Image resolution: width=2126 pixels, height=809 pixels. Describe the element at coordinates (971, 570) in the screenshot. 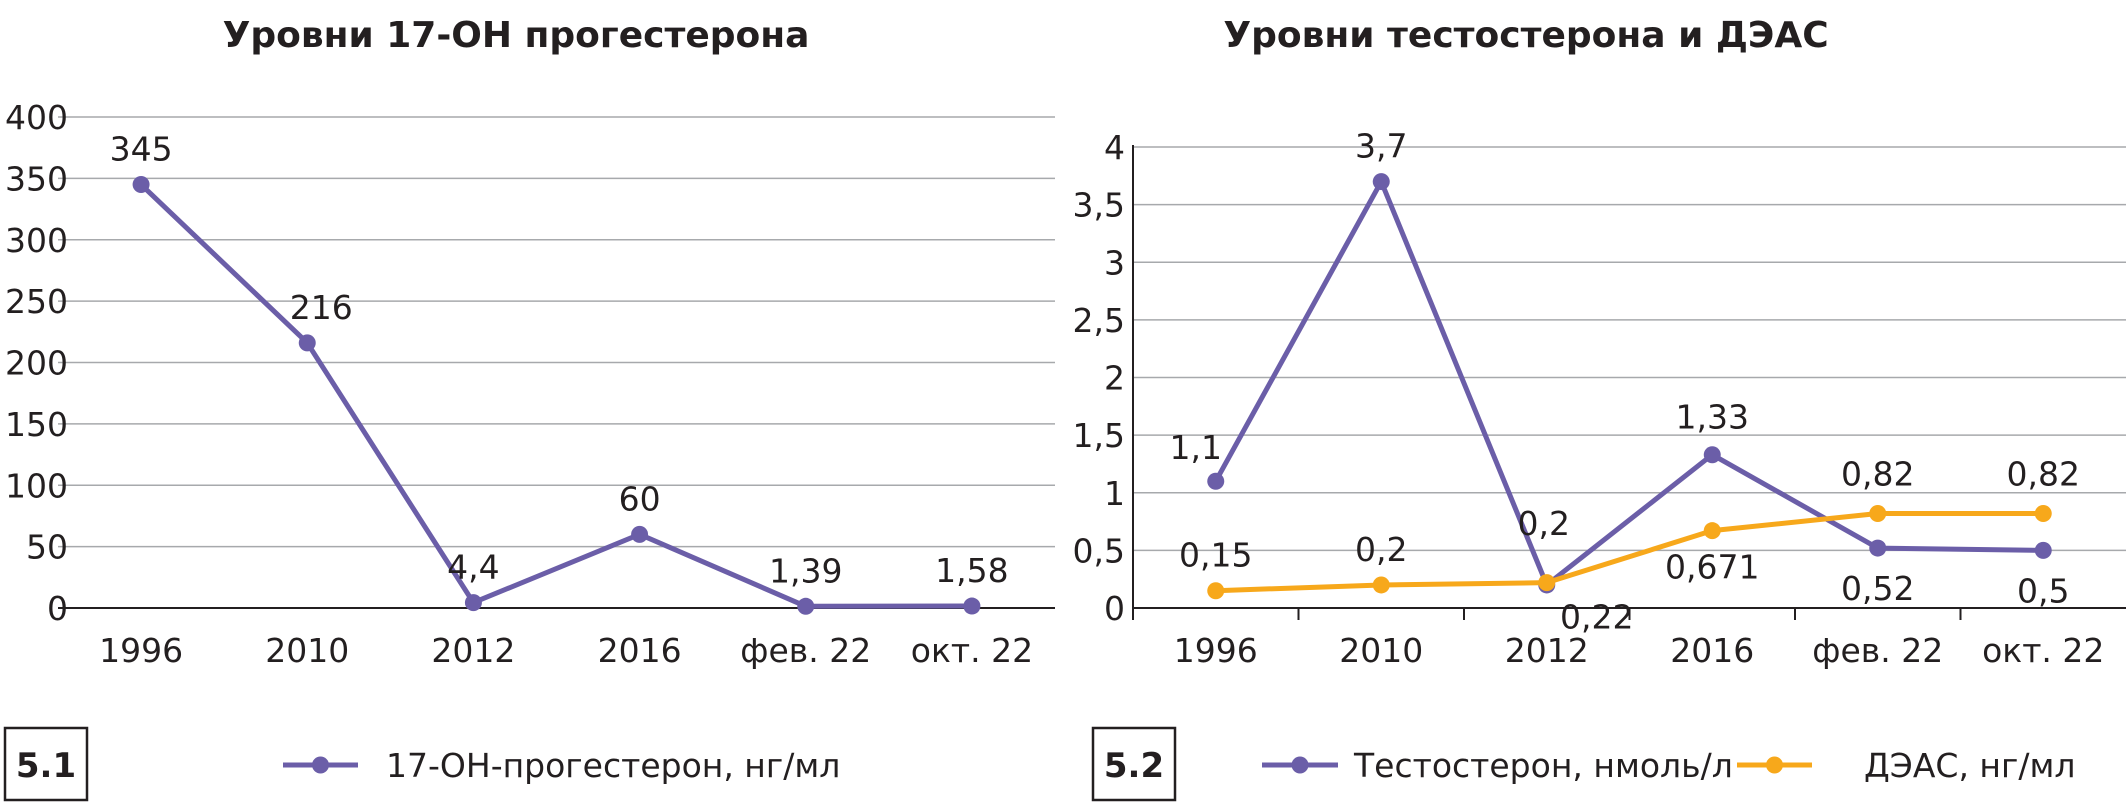

I see `data-label: 1,58` at that location.